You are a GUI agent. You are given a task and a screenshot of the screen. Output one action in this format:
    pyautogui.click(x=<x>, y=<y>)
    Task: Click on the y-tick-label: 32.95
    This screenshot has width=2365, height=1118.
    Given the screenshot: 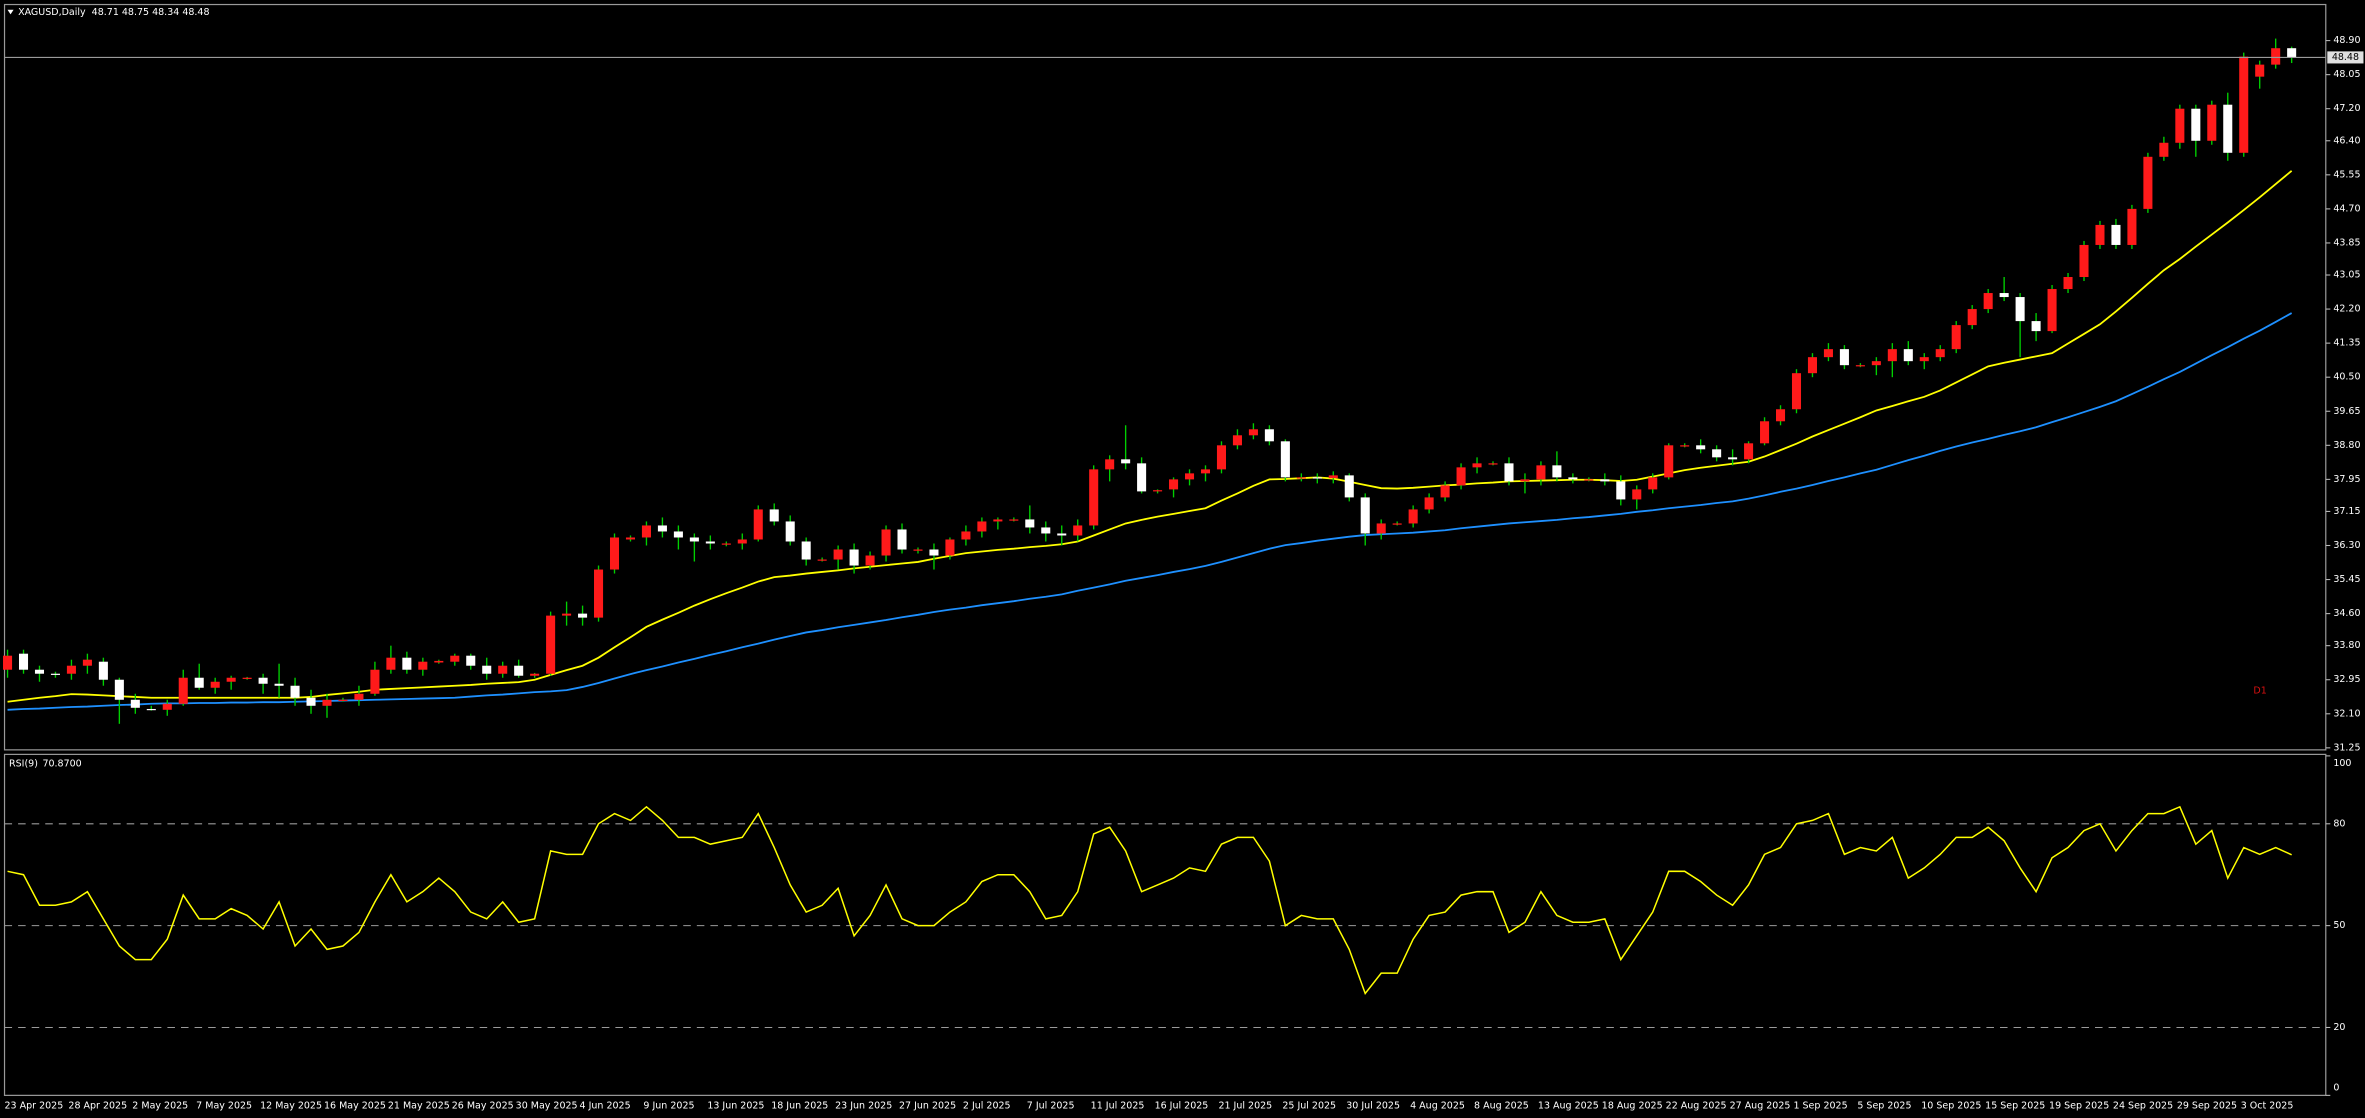 What is the action you would take?
    pyautogui.click(x=2346, y=679)
    